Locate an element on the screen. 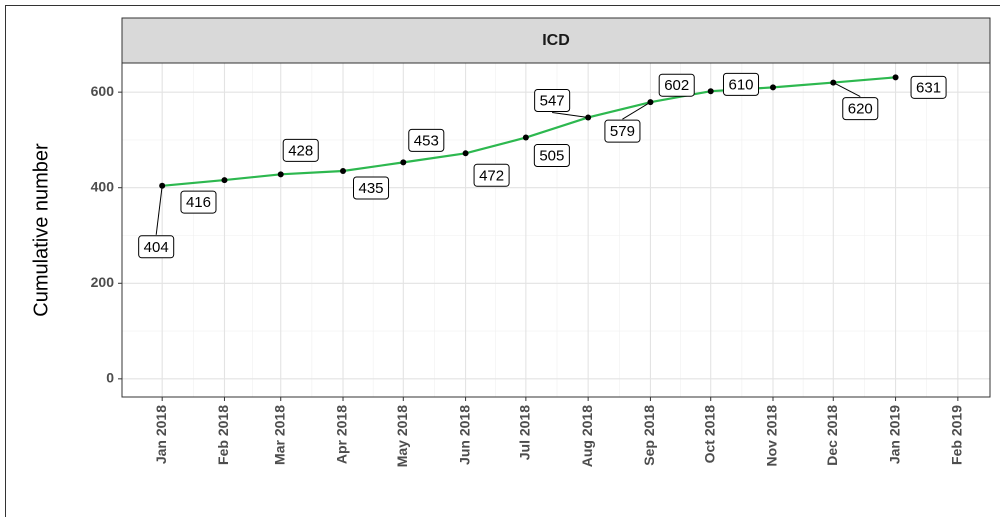 This screenshot has height=517, width=1000. data-label: 631 is located at coordinates (928, 87).